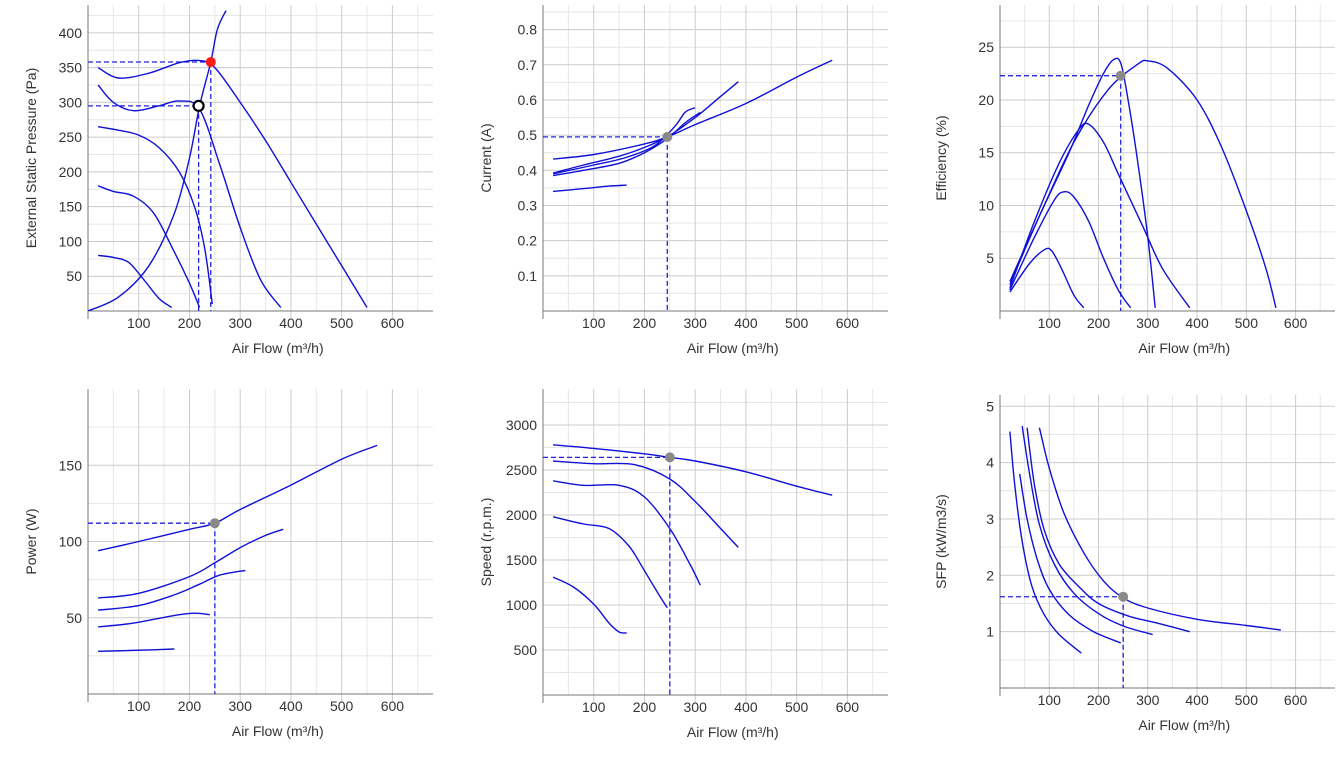 The height and width of the screenshot is (761, 1337). I want to click on y-axis-title: Power (W), so click(31, 541).